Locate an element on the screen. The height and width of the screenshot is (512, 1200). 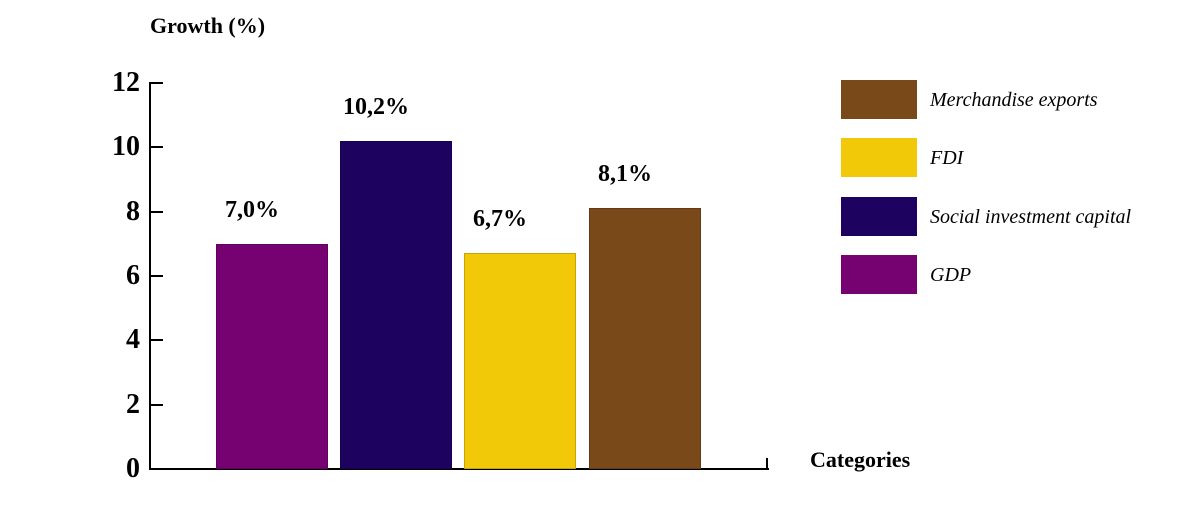
bar-social-investment-capital is located at coordinates (396, 304).